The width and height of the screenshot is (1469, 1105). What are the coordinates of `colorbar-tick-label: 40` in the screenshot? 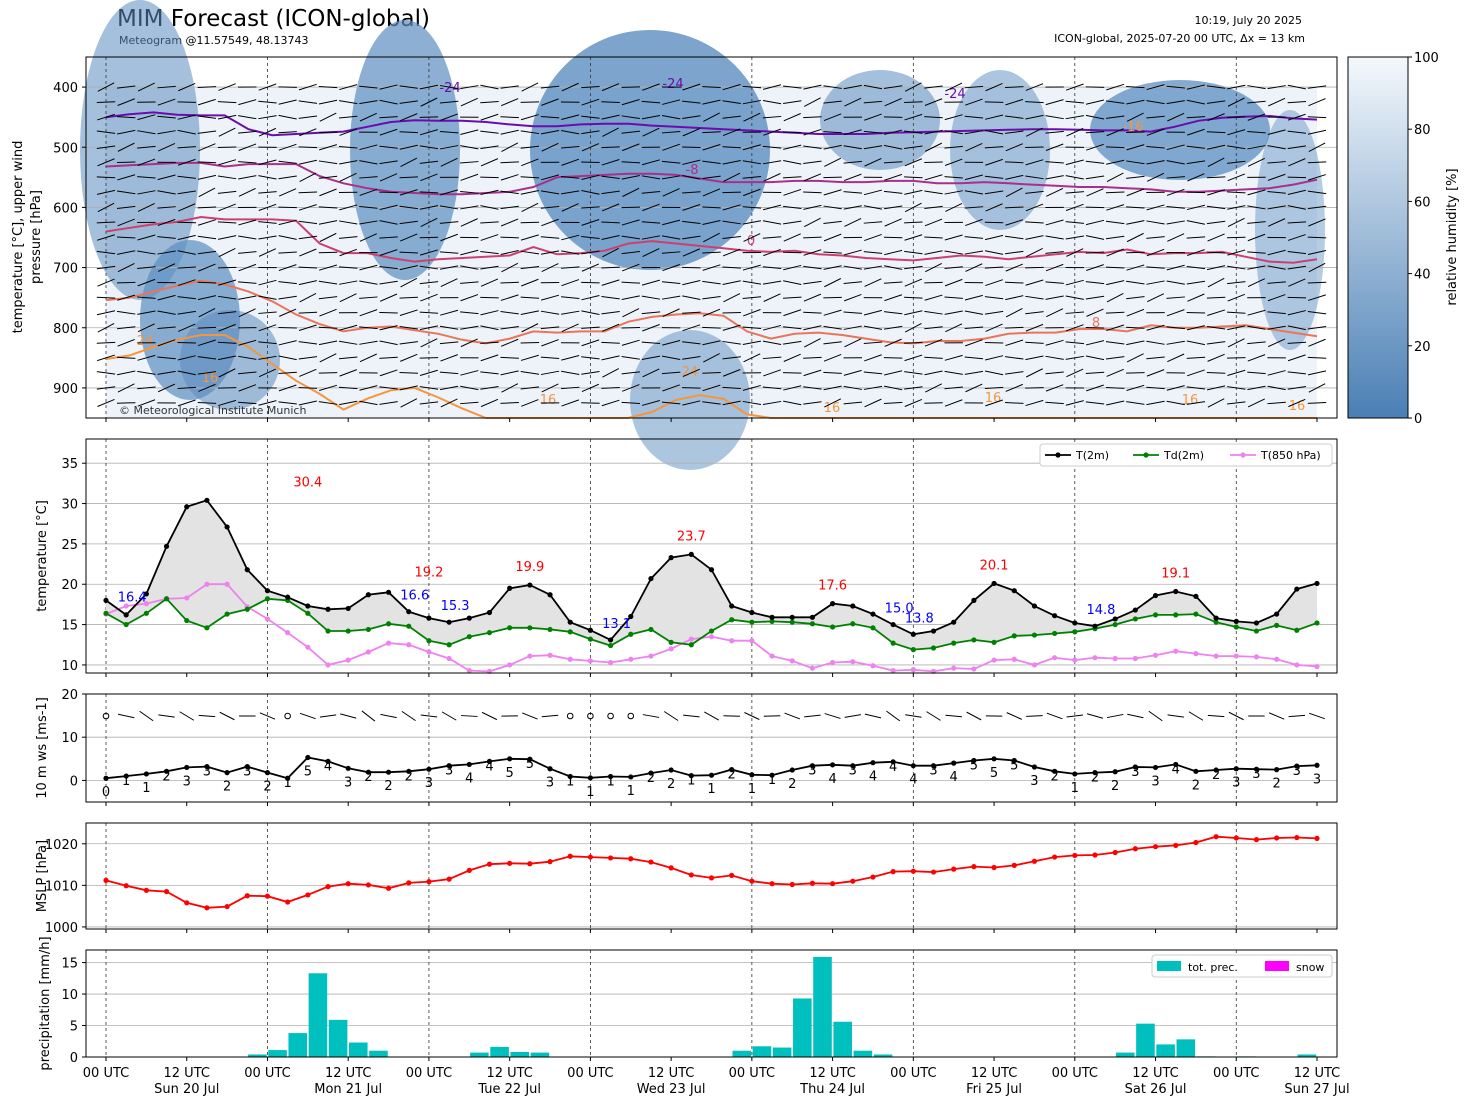 It's located at (1422, 275).